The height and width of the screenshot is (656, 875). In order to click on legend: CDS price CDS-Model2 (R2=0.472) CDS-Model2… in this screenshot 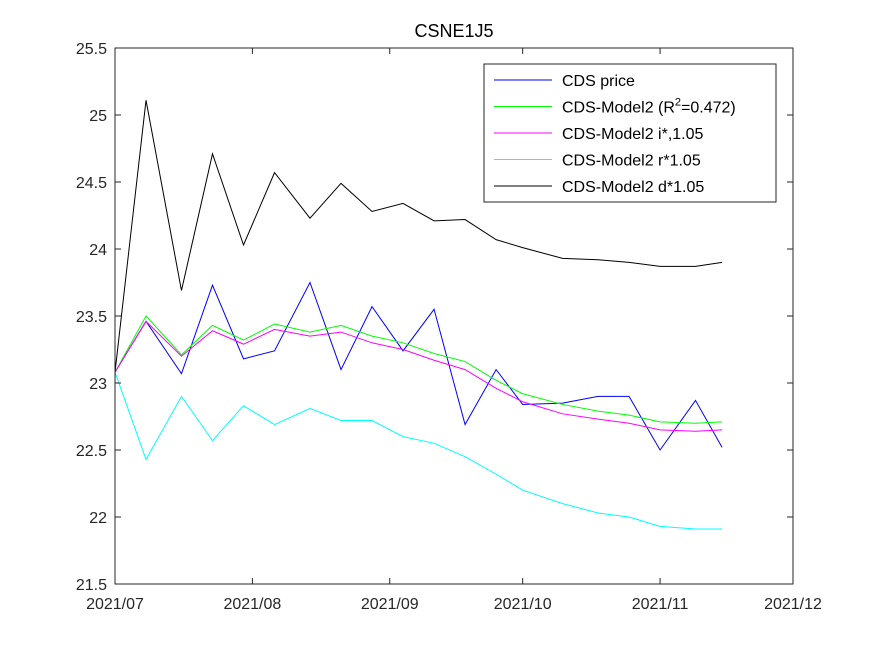, I will do `click(630, 133)`.